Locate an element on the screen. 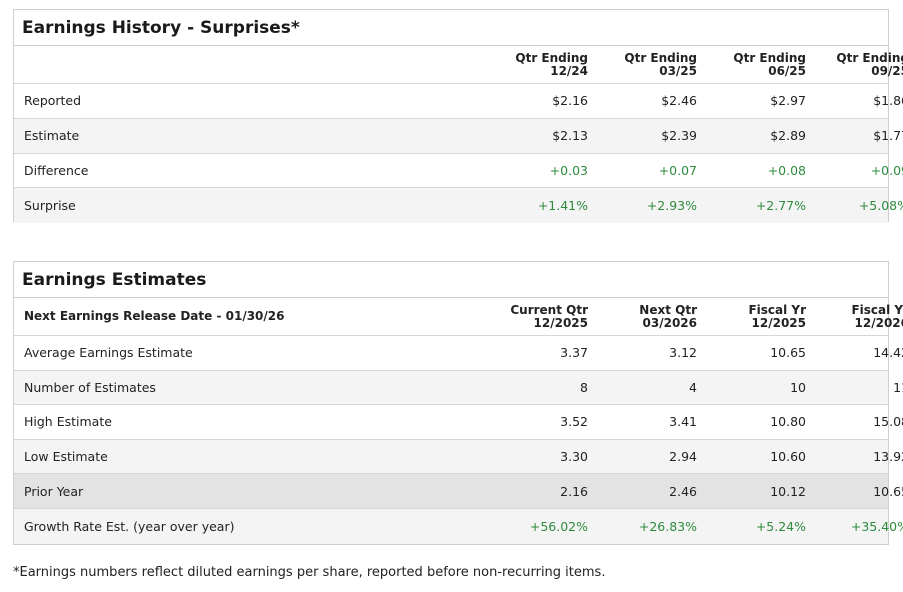 The image size is (903, 592). table-cell: 3.37 is located at coordinates (574, 353).